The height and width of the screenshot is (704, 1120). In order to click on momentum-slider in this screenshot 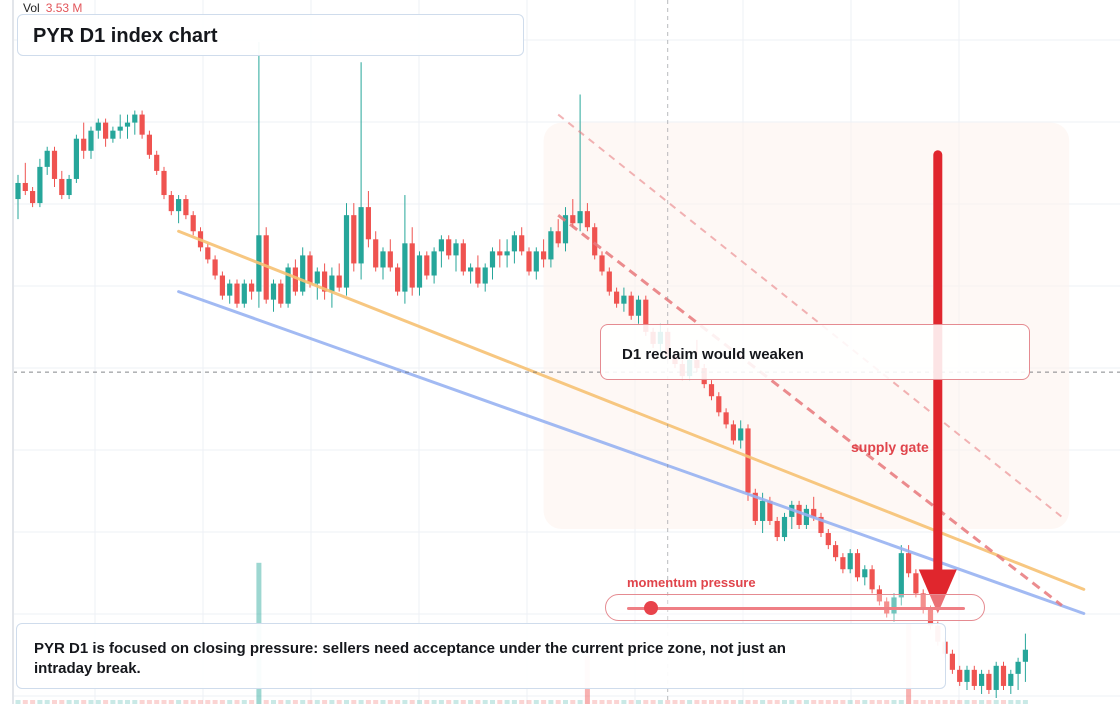, I will do `click(795, 607)`.